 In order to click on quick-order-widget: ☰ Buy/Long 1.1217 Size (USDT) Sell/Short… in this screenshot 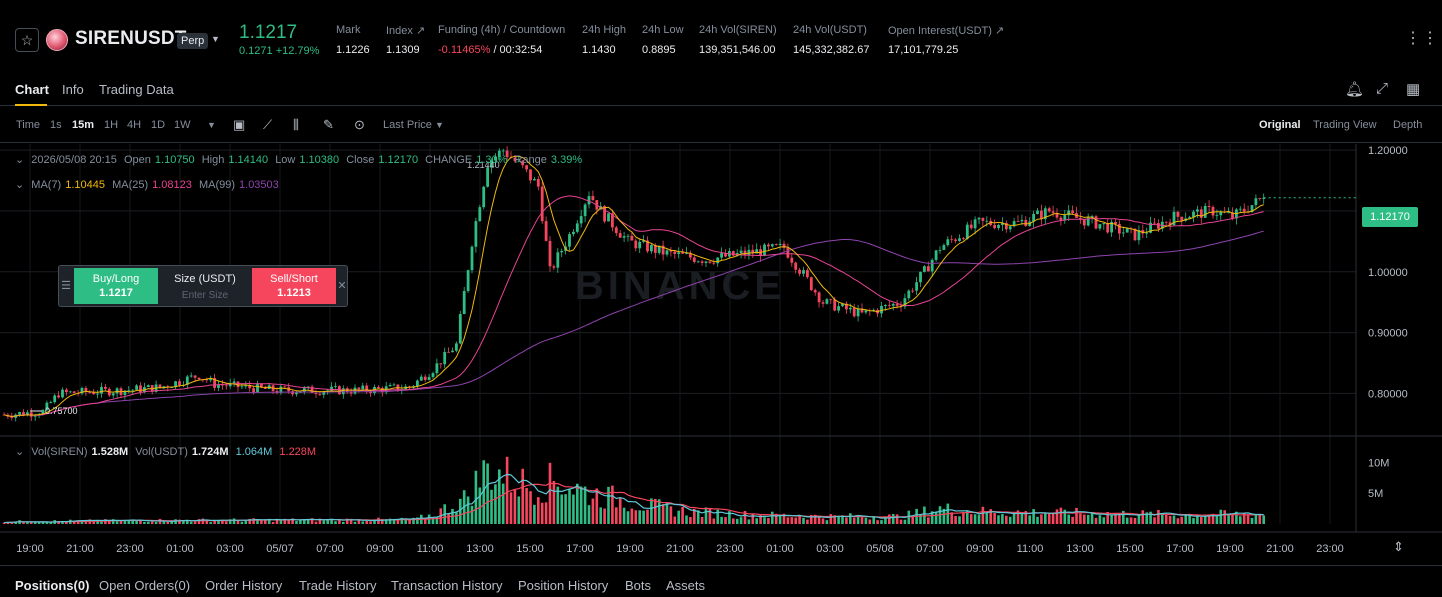, I will do `click(203, 286)`.